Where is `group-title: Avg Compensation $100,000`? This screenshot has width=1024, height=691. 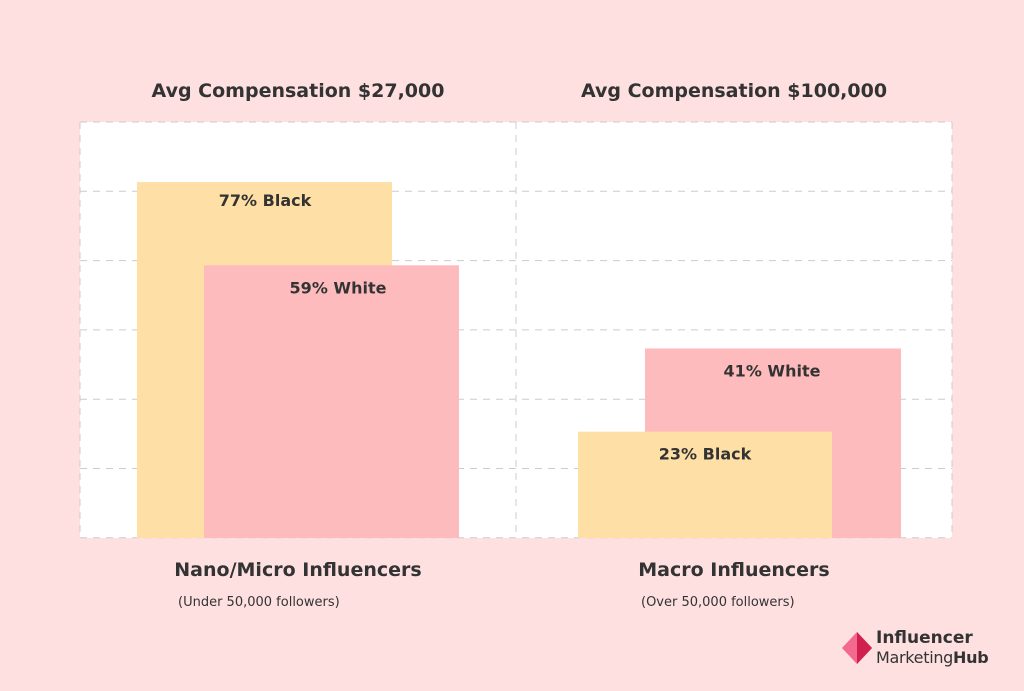
group-title: Avg Compensation $100,000 is located at coordinates (734, 91).